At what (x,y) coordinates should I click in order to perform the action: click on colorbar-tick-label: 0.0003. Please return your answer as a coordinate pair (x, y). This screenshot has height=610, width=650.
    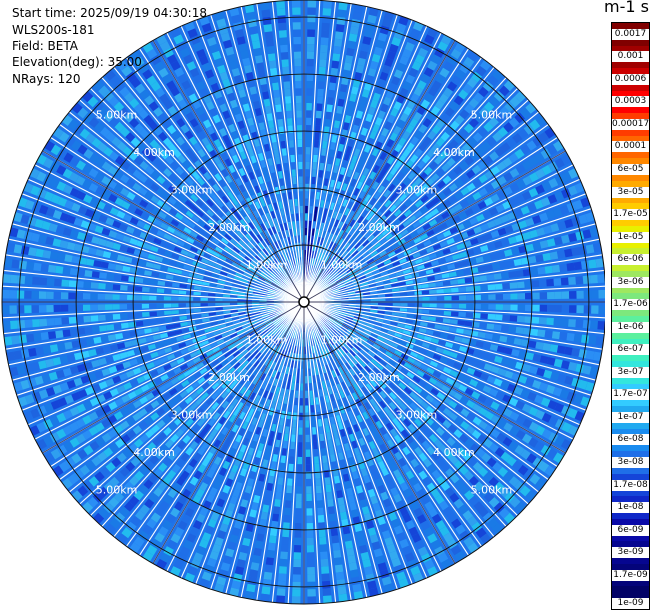
    Looking at the image, I should click on (630, 102).